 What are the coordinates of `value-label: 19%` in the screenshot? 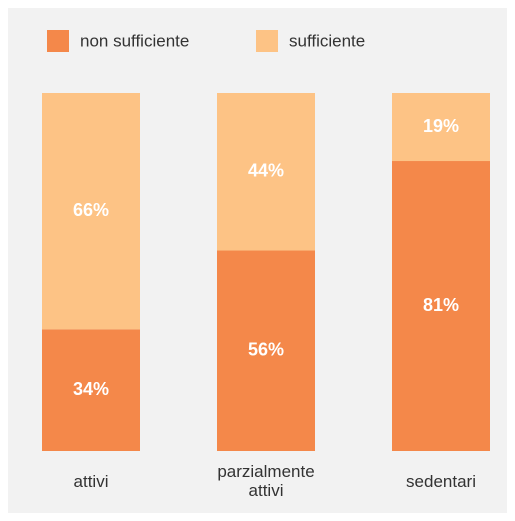 It's located at (441, 126).